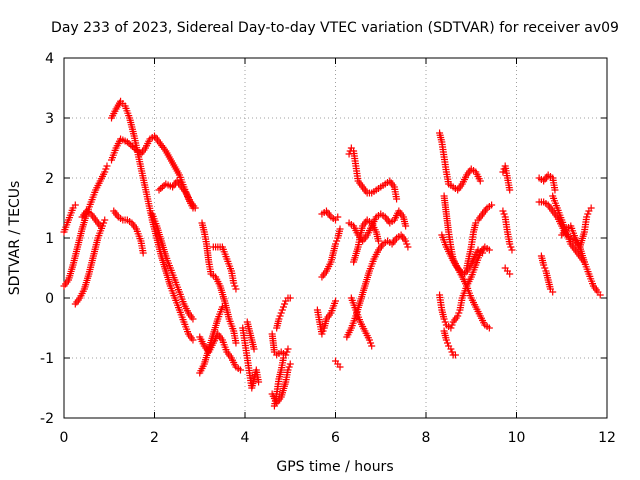  Describe the element at coordinates (607, 438) in the screenshot. I see `x-tick-label: 12` at that location.